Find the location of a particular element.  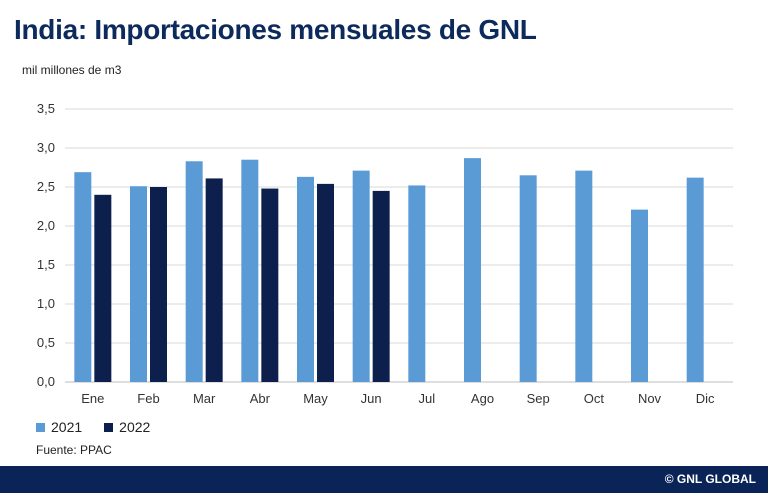

y-tick-label: 3,5 is located at coordinates (46, 108).